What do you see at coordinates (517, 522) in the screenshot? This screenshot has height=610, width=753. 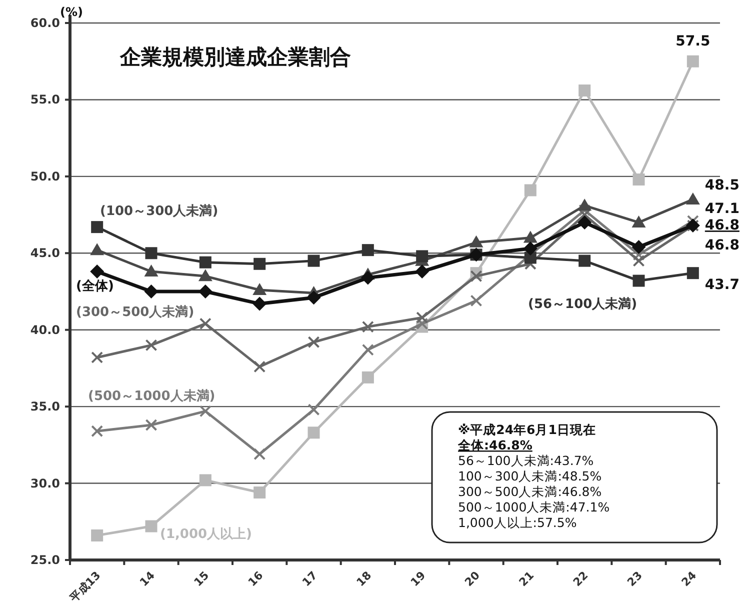 I see `annotation: 1,000人以上:57.5%` at bounding box center [517, 522].